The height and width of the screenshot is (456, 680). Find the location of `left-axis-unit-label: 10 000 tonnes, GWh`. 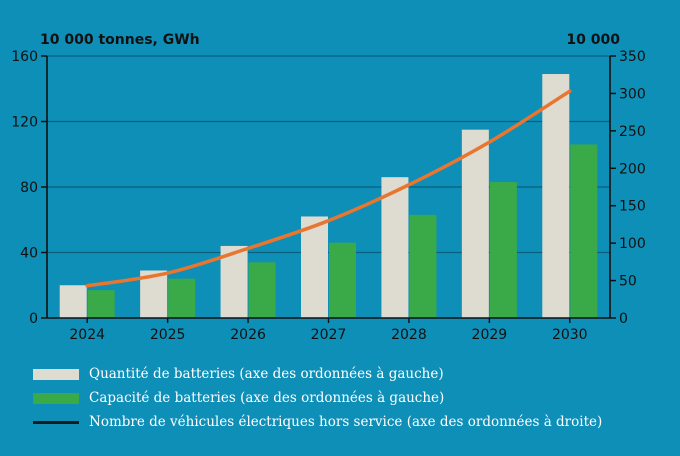

left-axis-unit-label: 10 000 tonnes, GWh is located at coordinates (120, 40).